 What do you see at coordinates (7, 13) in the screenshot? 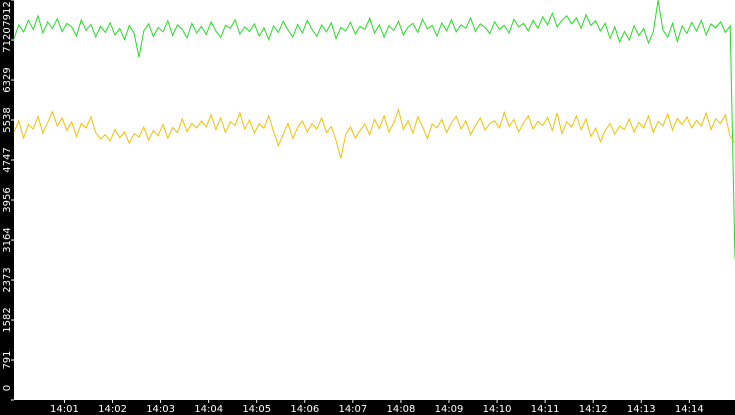
I see `y-tick-label: 7912` at bounding box center [7, 13].